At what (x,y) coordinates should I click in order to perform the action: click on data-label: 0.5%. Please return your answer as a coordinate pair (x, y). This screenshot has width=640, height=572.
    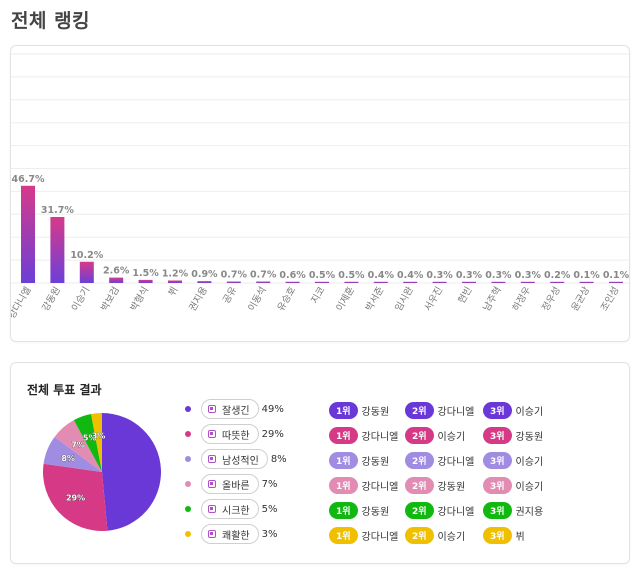
    Looking at the image, I should click on (322, 275).